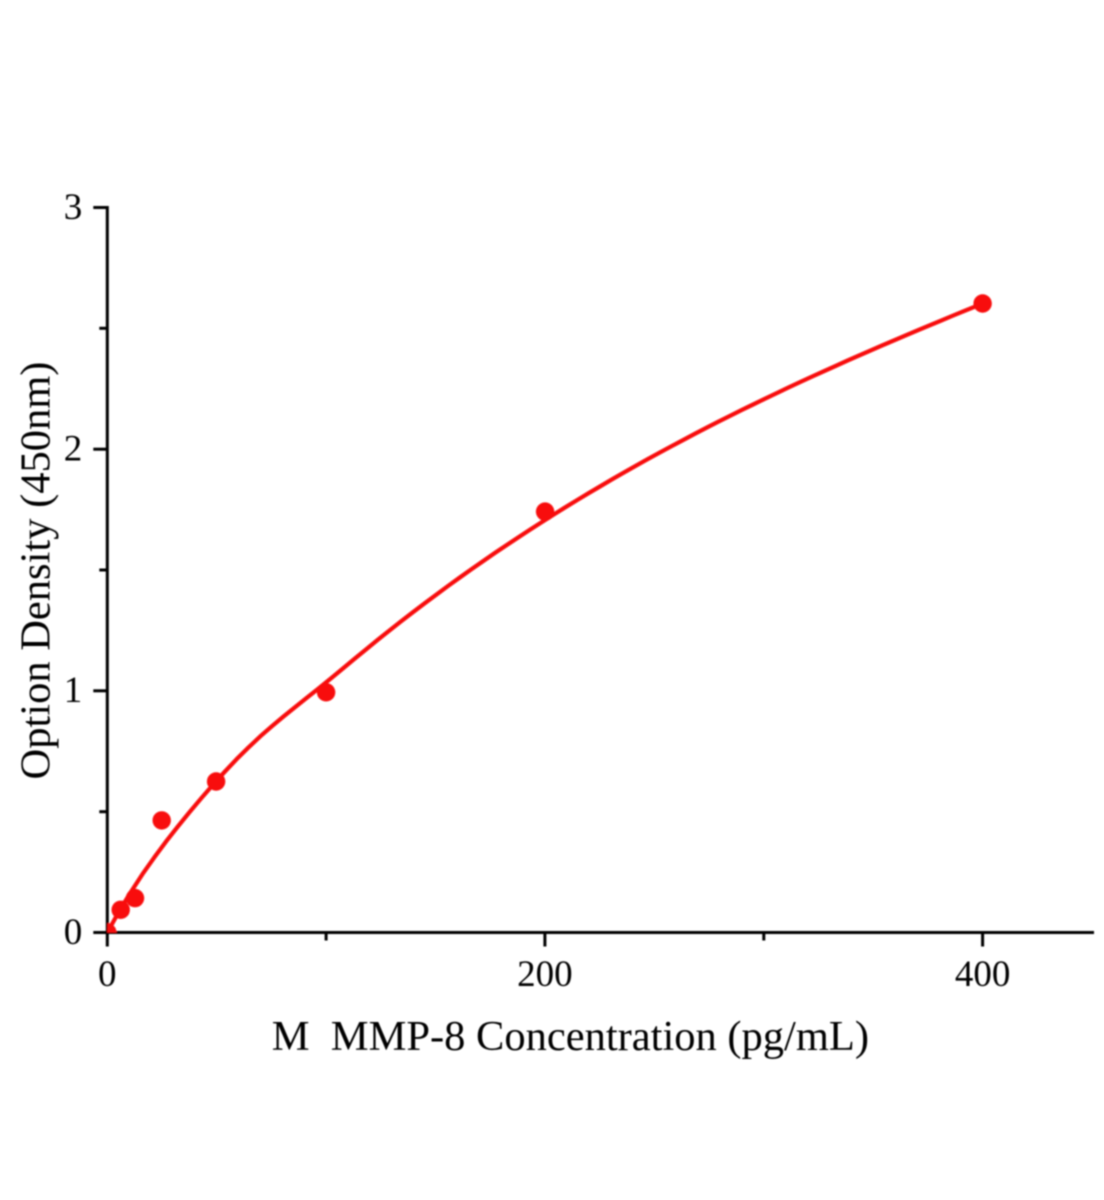 The height and width of the screenshot is (1200, 1104). Describe the element at coordinates (73, 449) in the screenshot. I see `svg-text: 2` at that location.